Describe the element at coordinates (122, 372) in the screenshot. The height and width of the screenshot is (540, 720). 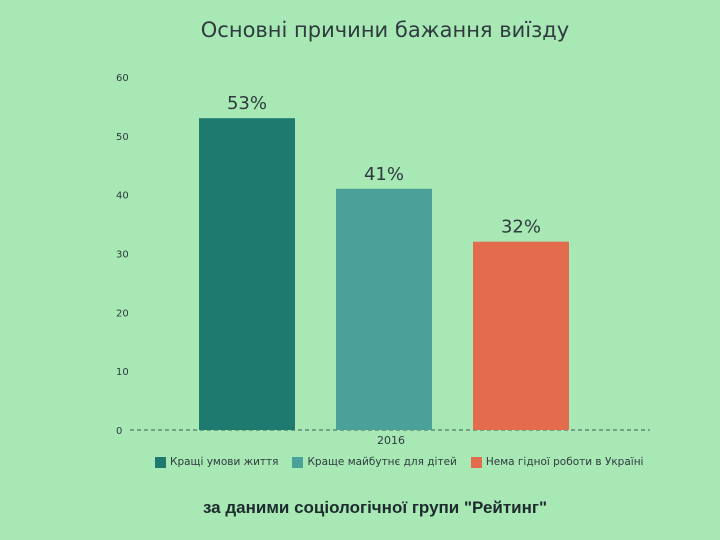
I see `y-tick-label: 10` at that location.